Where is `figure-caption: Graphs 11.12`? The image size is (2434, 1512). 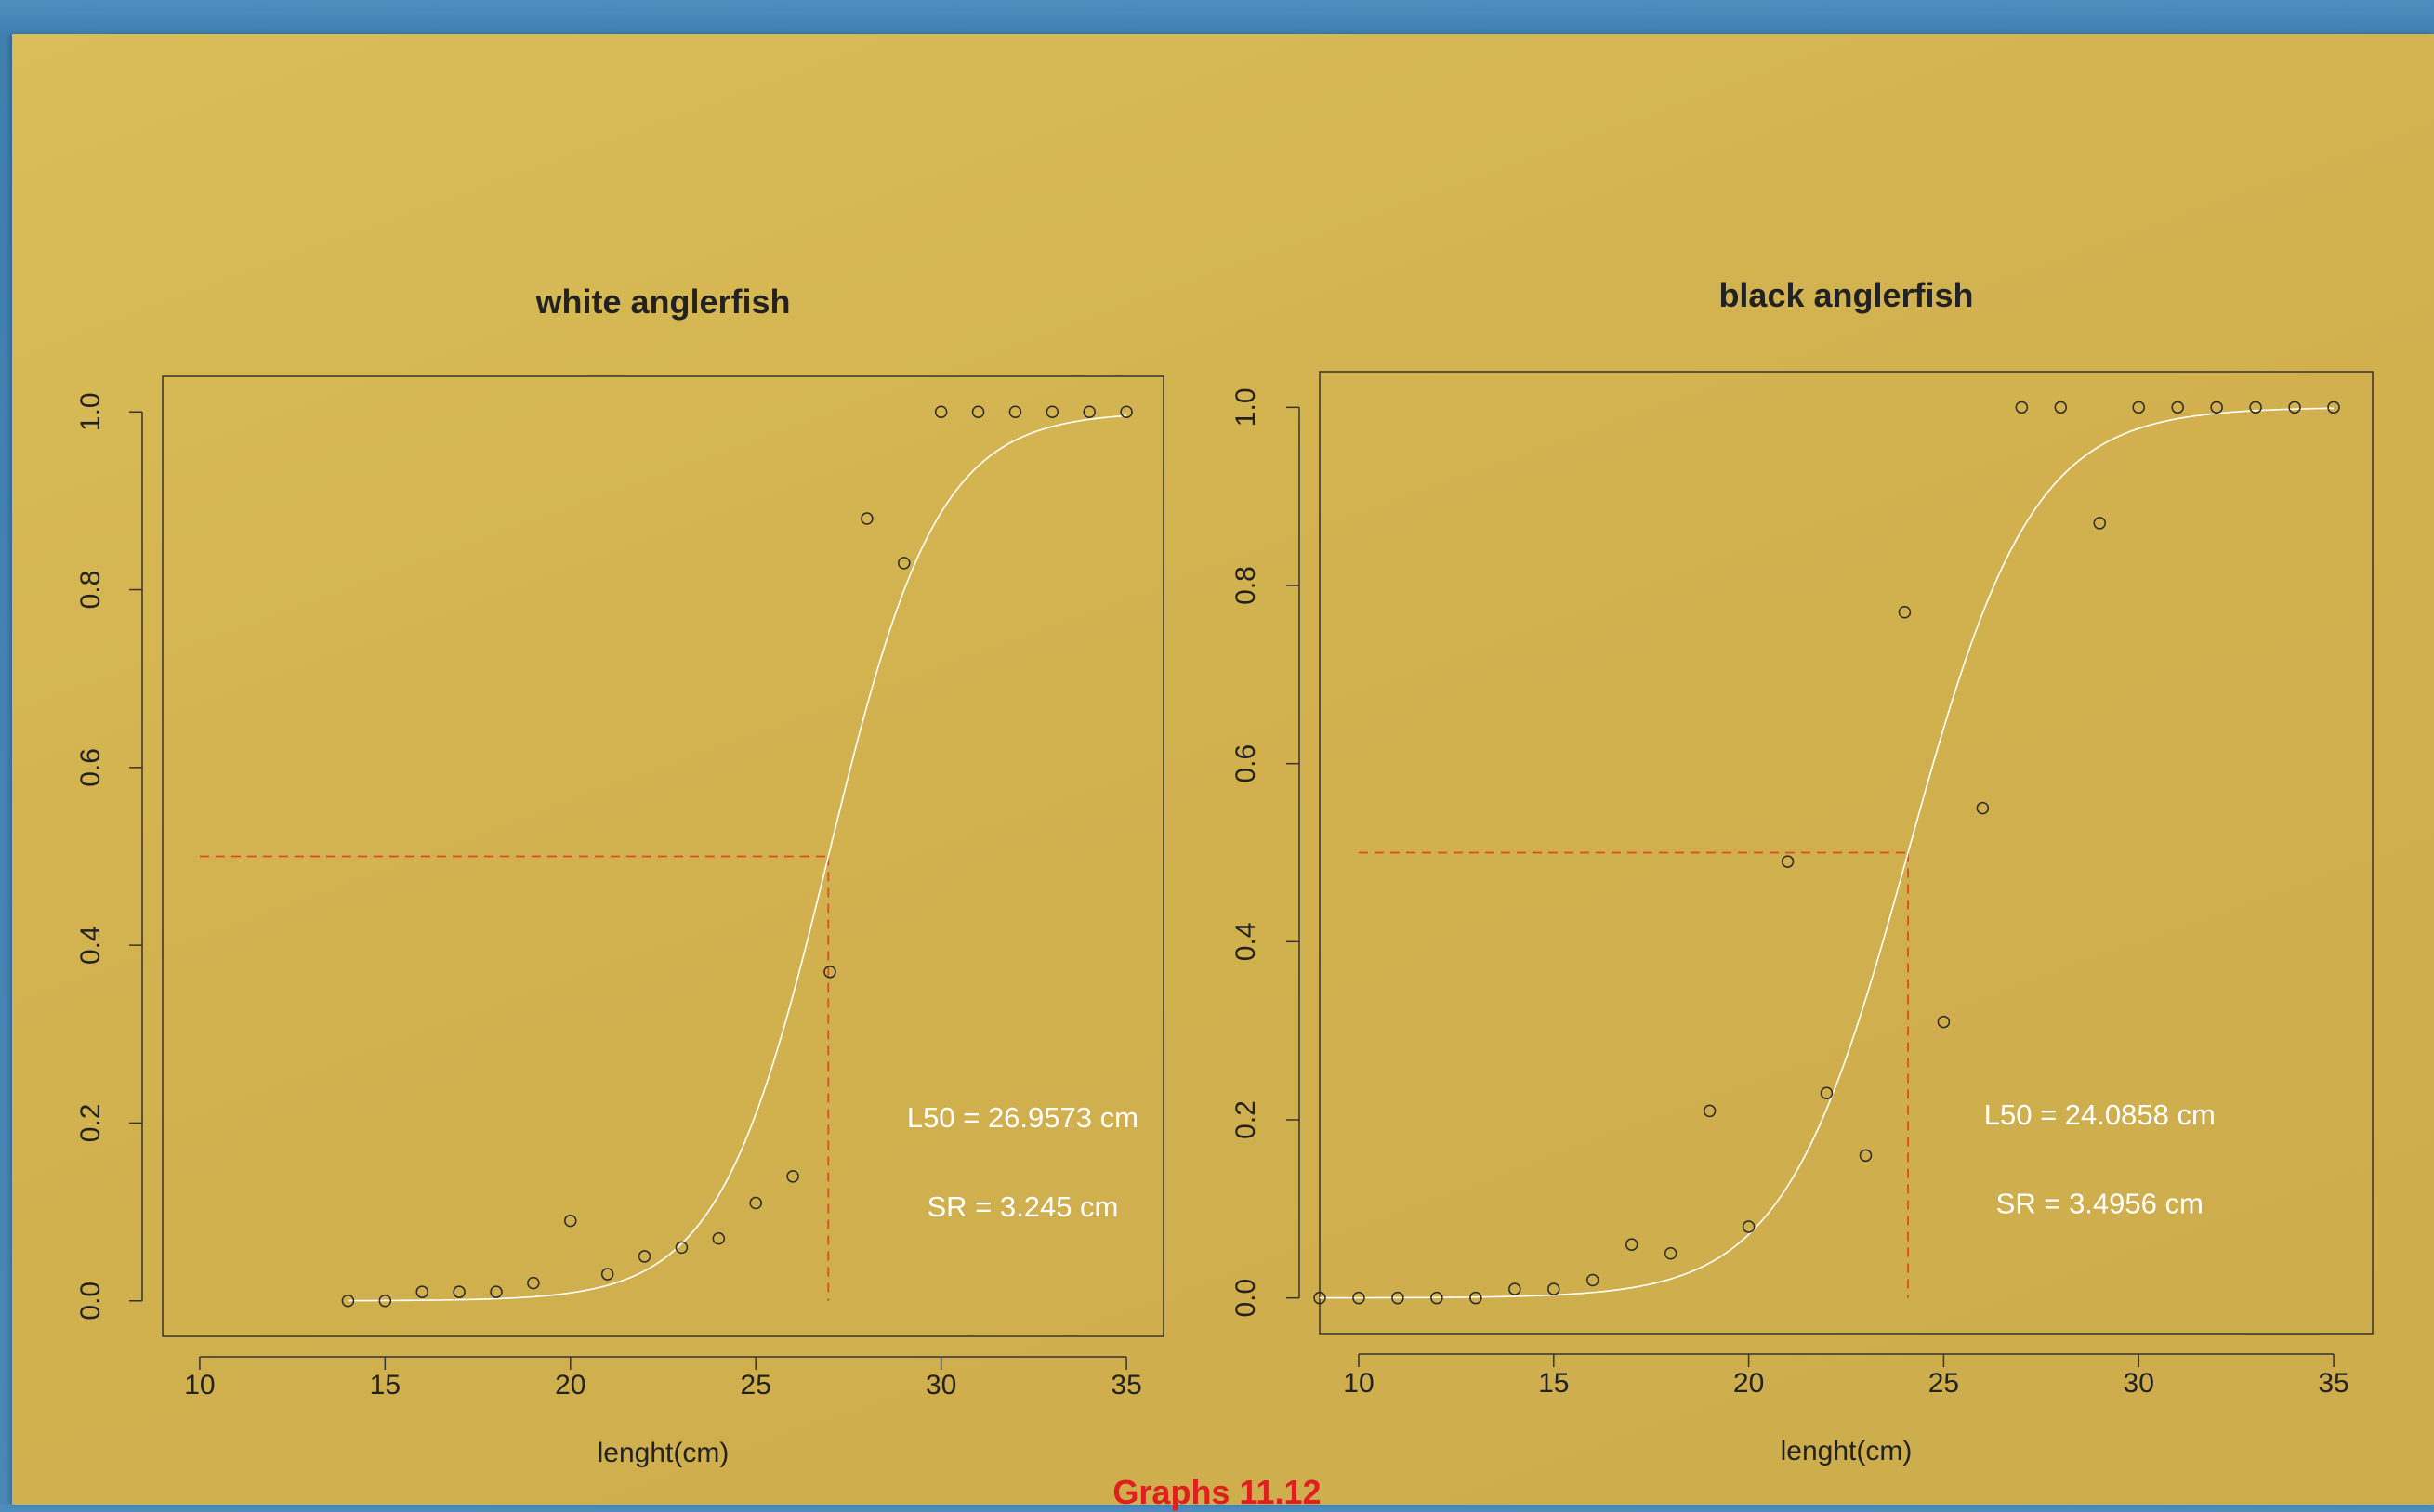 figure-caption: Graphs 11.12 is located at coordinates (1217, 1492).